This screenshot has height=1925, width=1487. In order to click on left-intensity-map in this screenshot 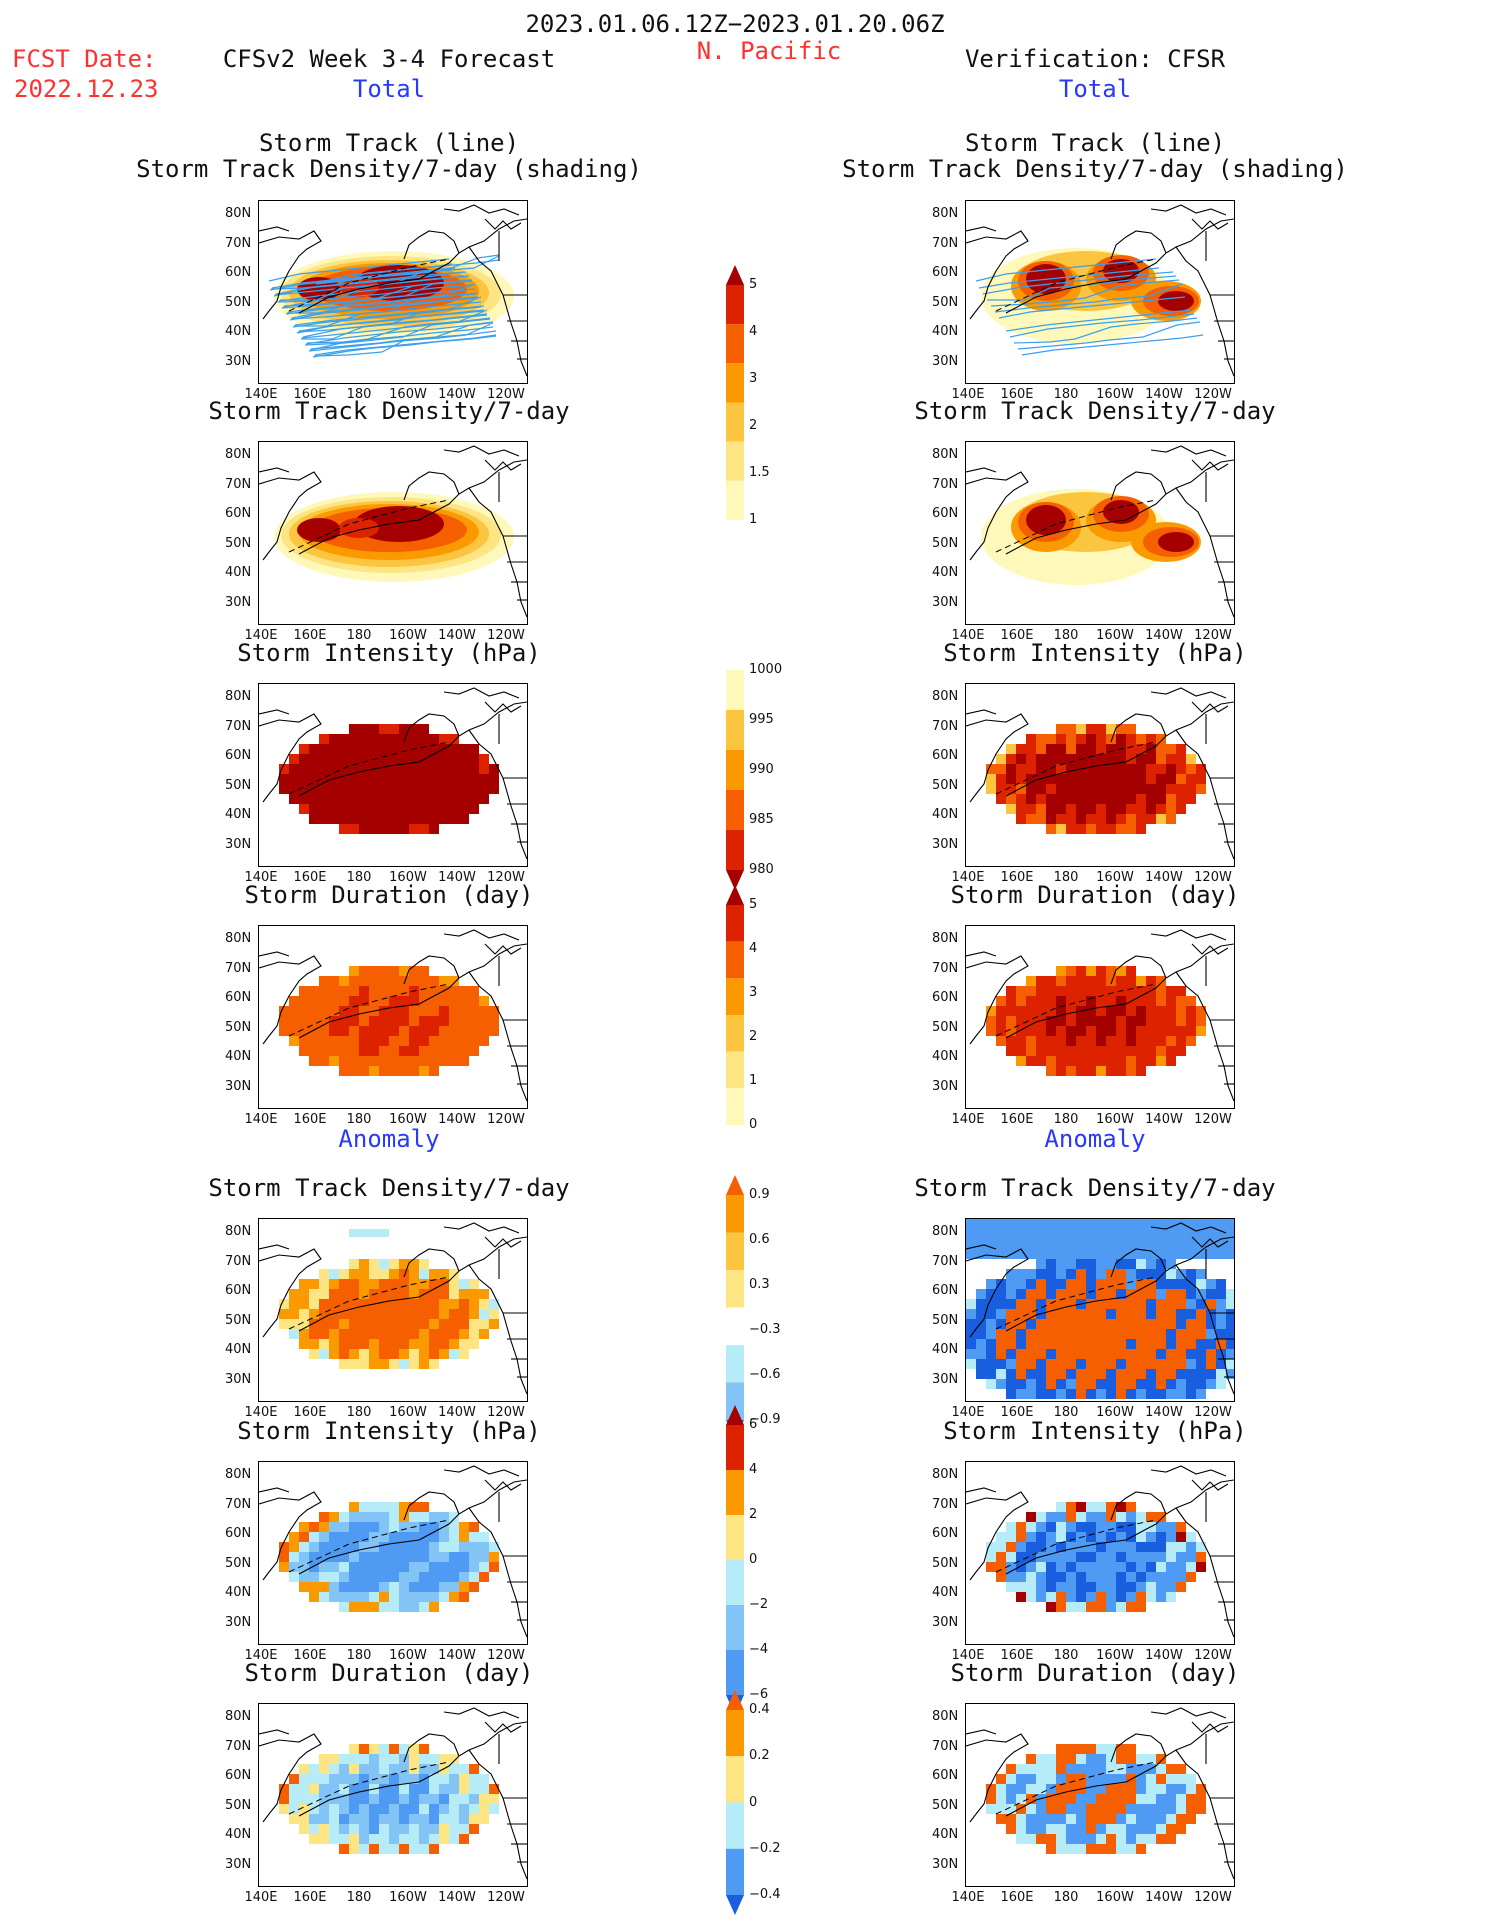, I will do `click(393, 775)`.